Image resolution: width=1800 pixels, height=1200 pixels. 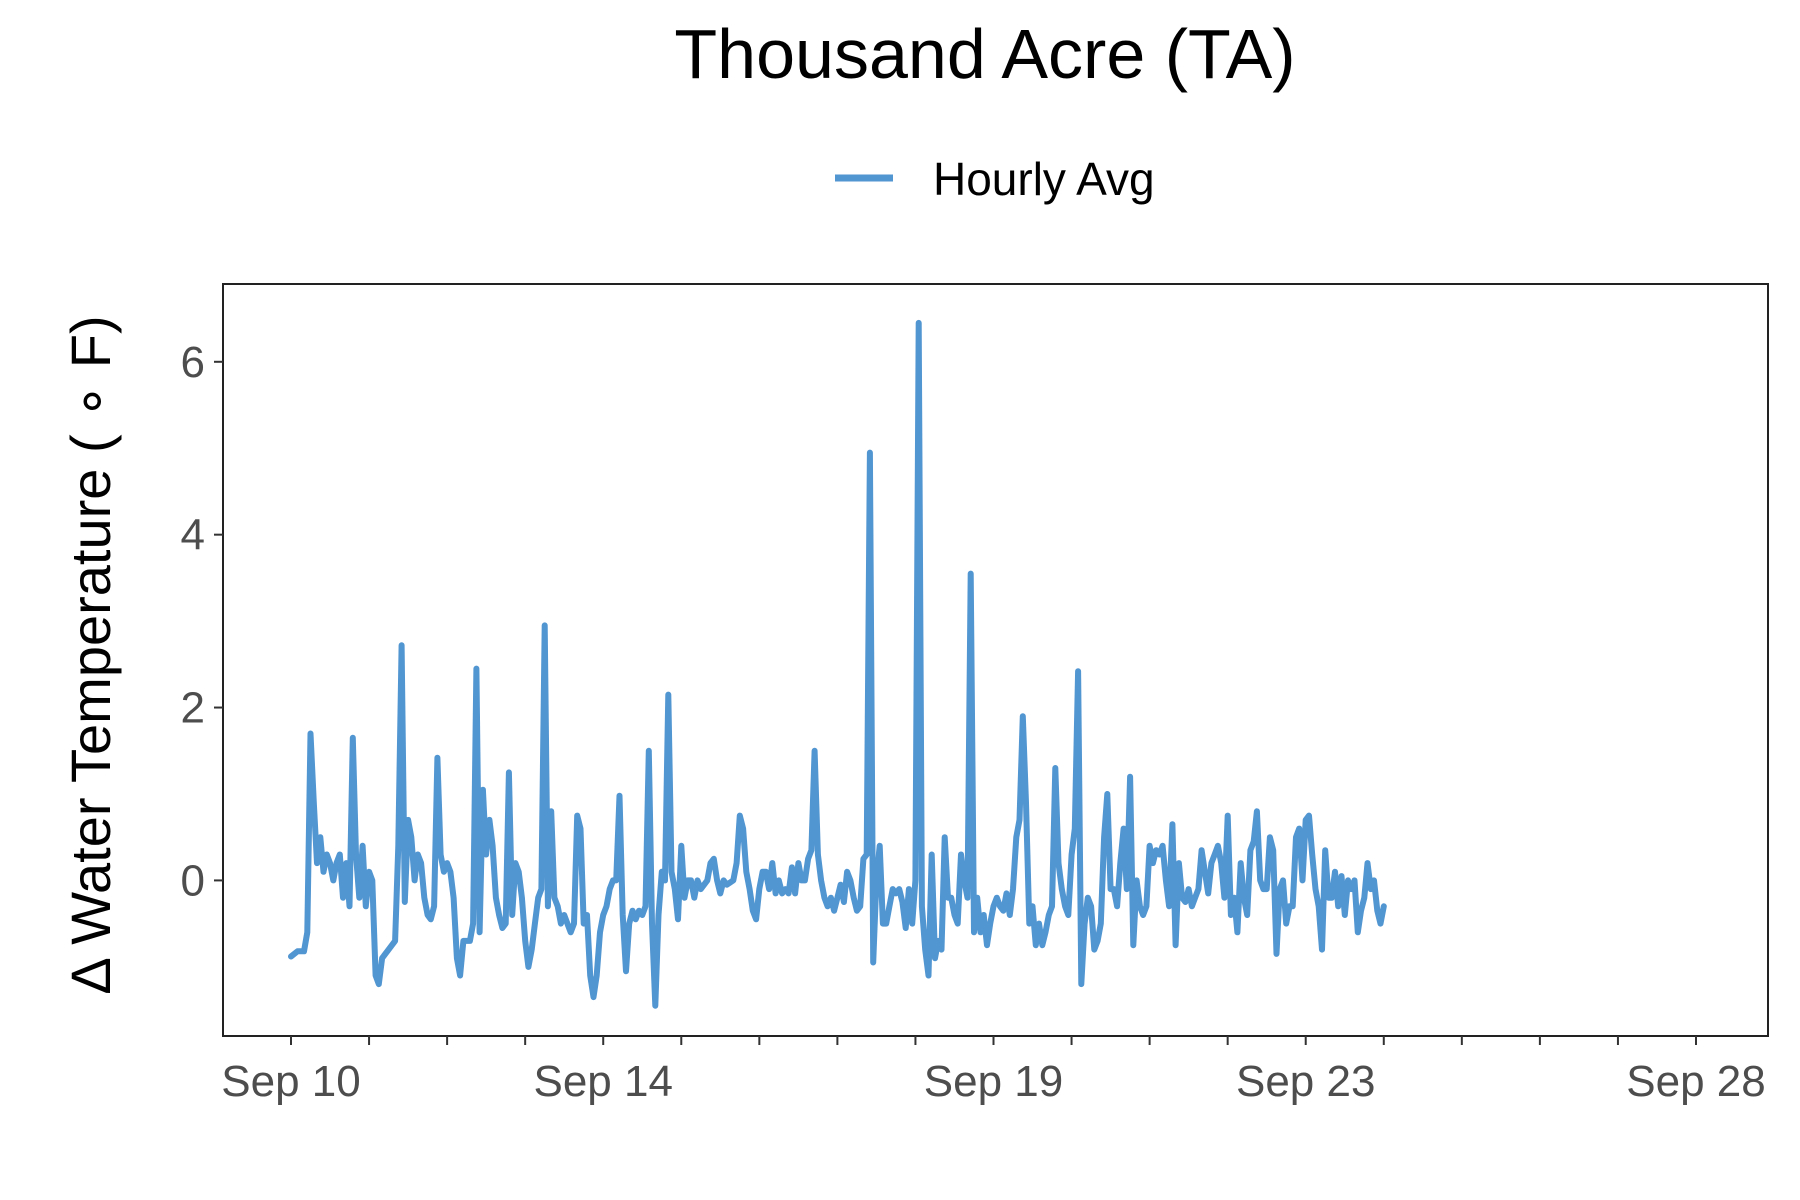 What do you see at coordinates (602, 1081) in the screenshot?
I see `x-tick-label: Sep 14` at bounding box center [602, 1081].